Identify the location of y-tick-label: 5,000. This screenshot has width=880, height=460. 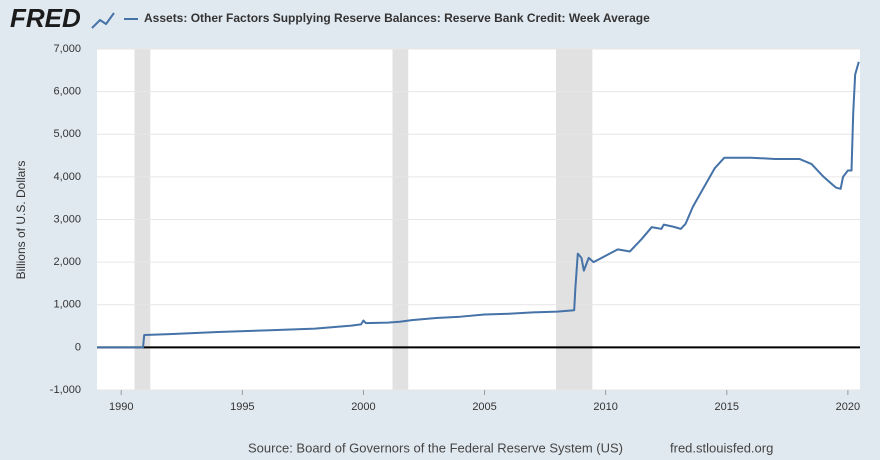
(67, 134).